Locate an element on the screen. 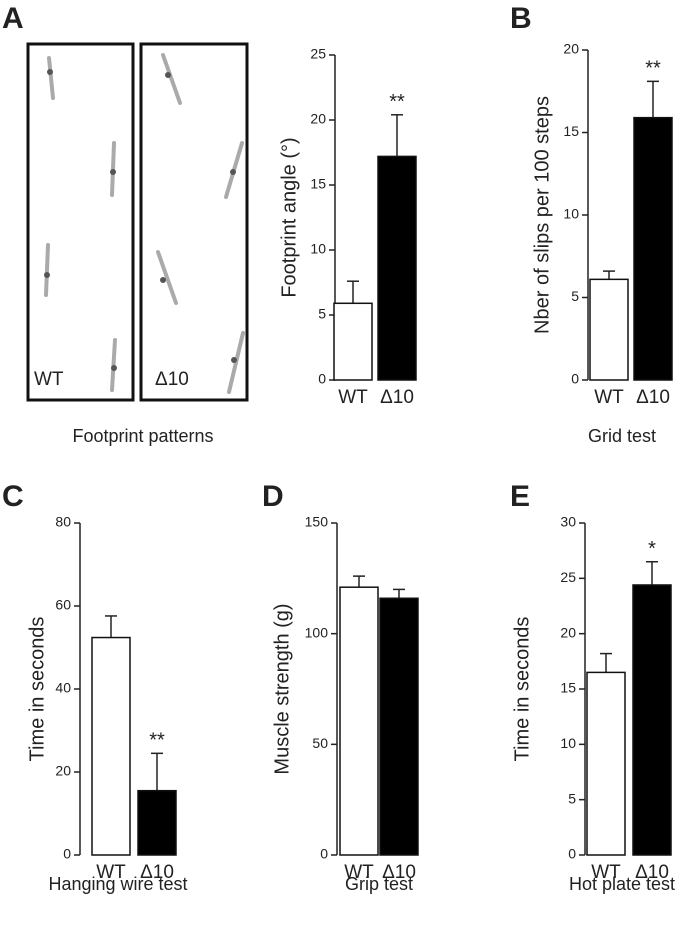  footprints is located at coordinates (137, 222).